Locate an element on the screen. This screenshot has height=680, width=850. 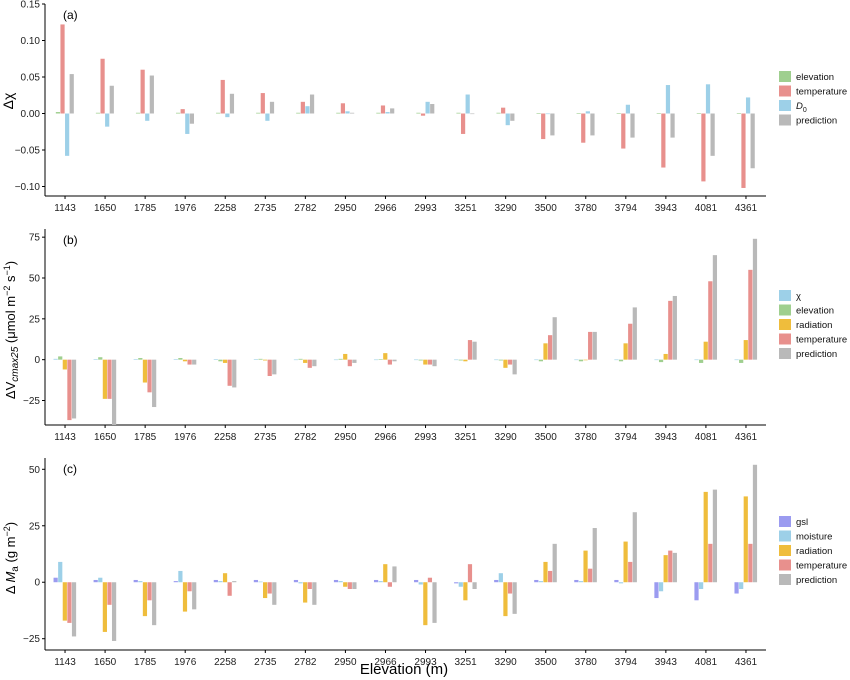
panel-label-a: (a) is located at coordinates (70, 15).